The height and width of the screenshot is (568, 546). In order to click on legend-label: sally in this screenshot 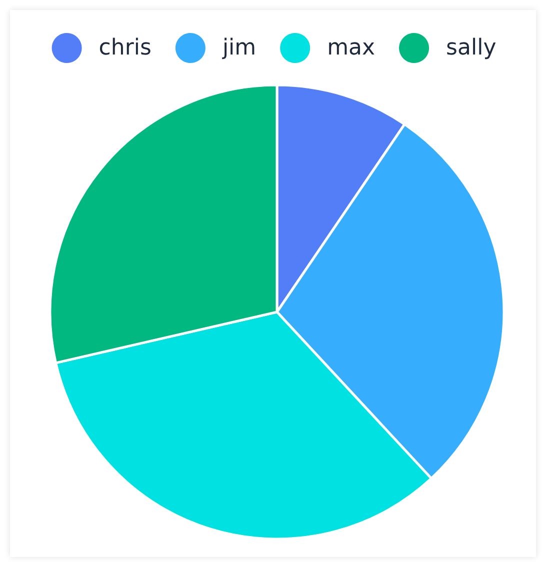, I will do `click(471, 48)`.